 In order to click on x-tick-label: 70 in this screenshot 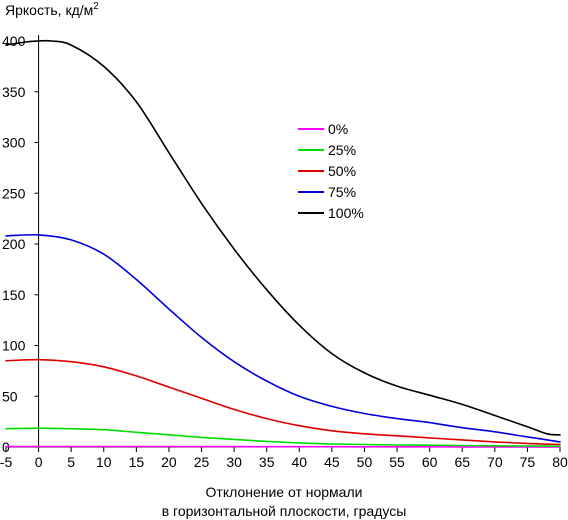, I will do `click(495, 462)`.